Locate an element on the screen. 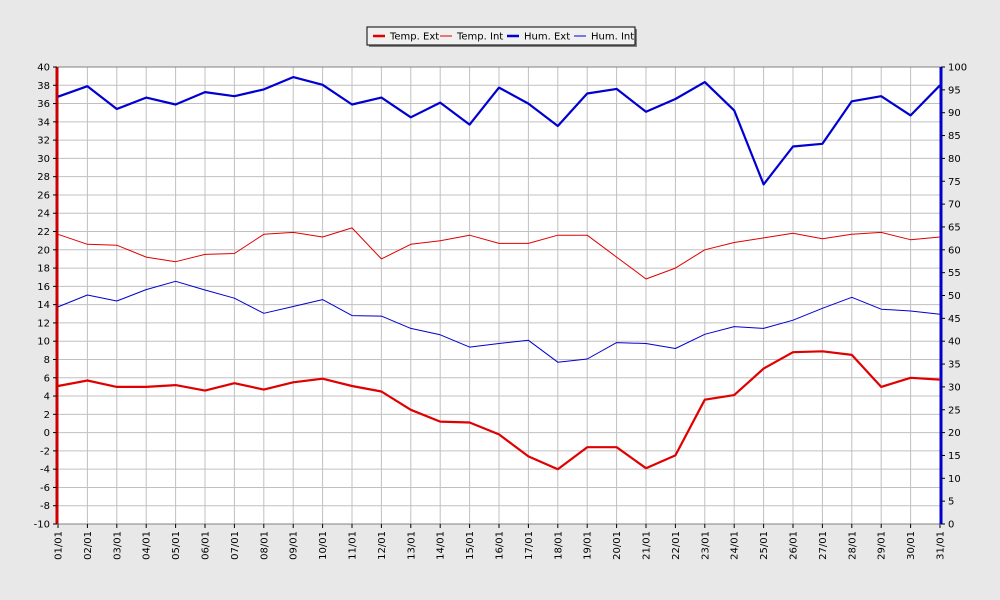 The image size is (1000, 600). right-axis-tick-label: 25 is located at coordinates (954, 410).